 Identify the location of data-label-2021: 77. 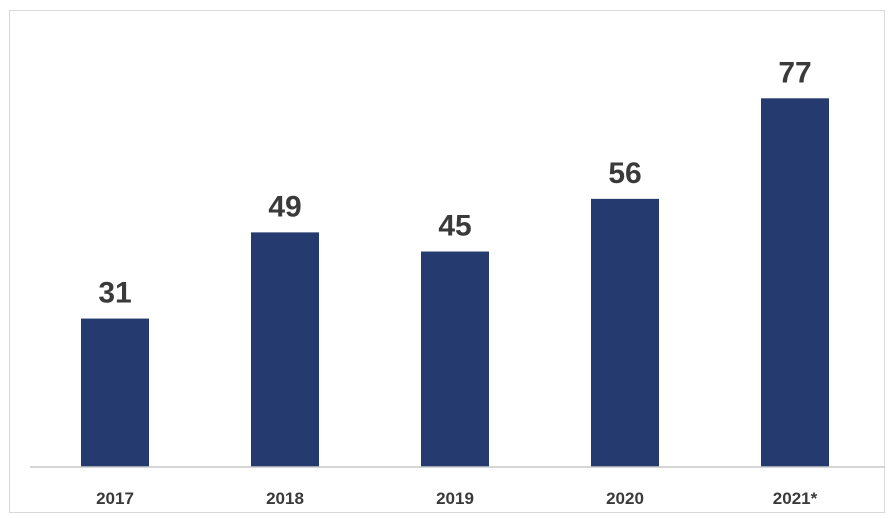
(794, 72).